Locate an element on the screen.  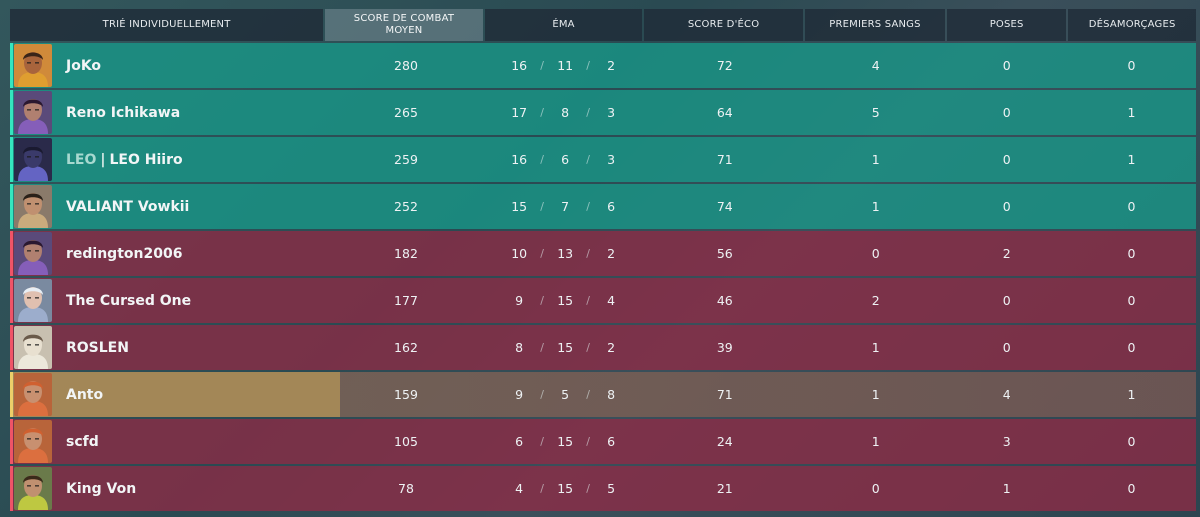
kda-value: 4 / 15 / 5 is located at coordinates (565, 488).